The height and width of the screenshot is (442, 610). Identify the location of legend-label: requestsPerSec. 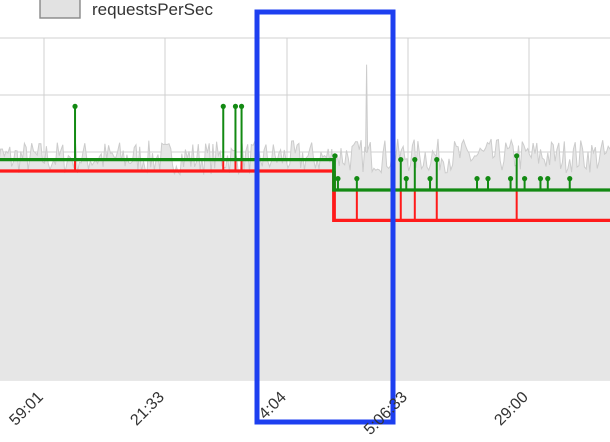
(152, 9).